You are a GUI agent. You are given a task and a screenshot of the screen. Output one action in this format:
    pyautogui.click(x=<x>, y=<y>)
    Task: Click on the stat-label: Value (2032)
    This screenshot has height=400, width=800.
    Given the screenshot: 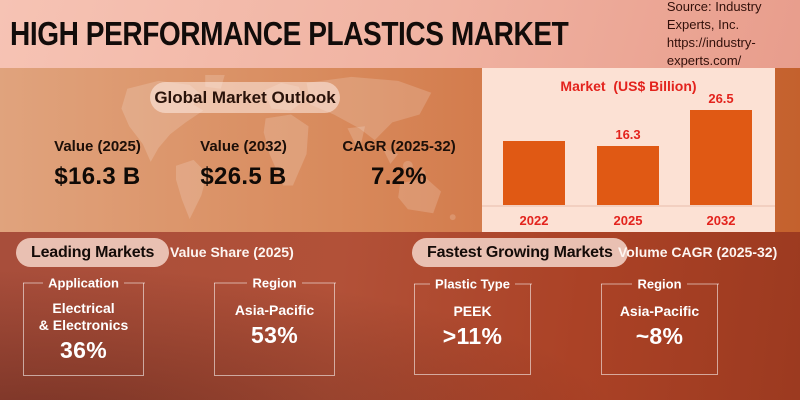 What is the action you would take?
    pyautogui.click(x=243, y=146)
    